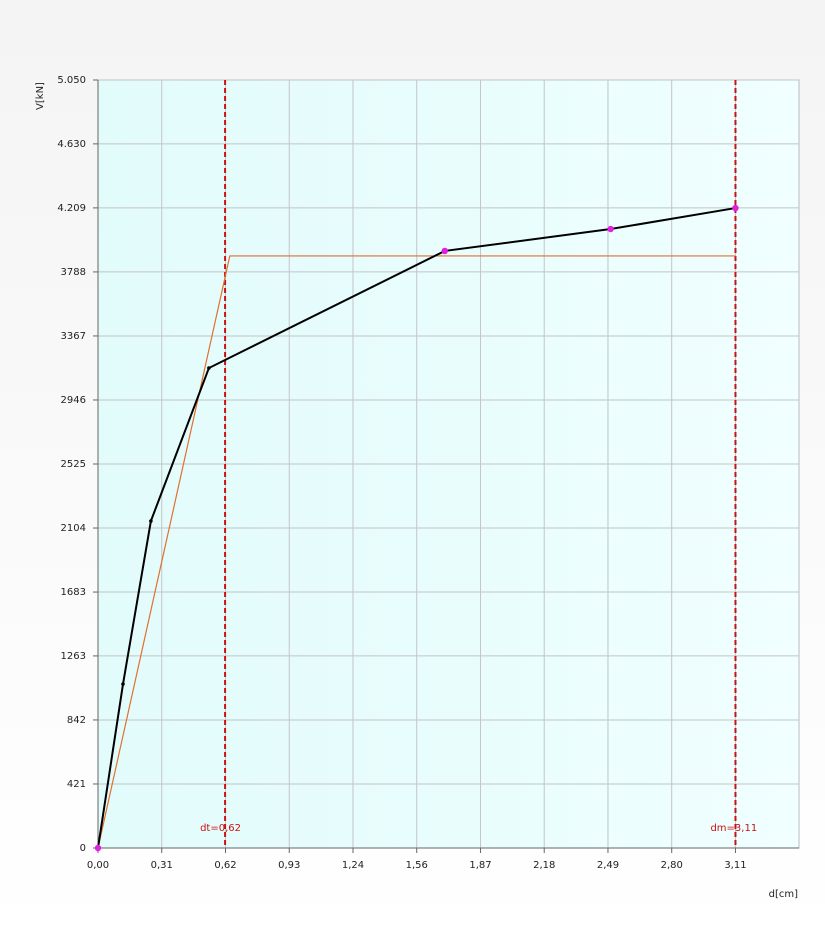 The image size is (825, 939). What do you see at coordinates (73, 592) in the screenshot?
I see `y-tick-label: 1683` at bounding box center [73, 592].